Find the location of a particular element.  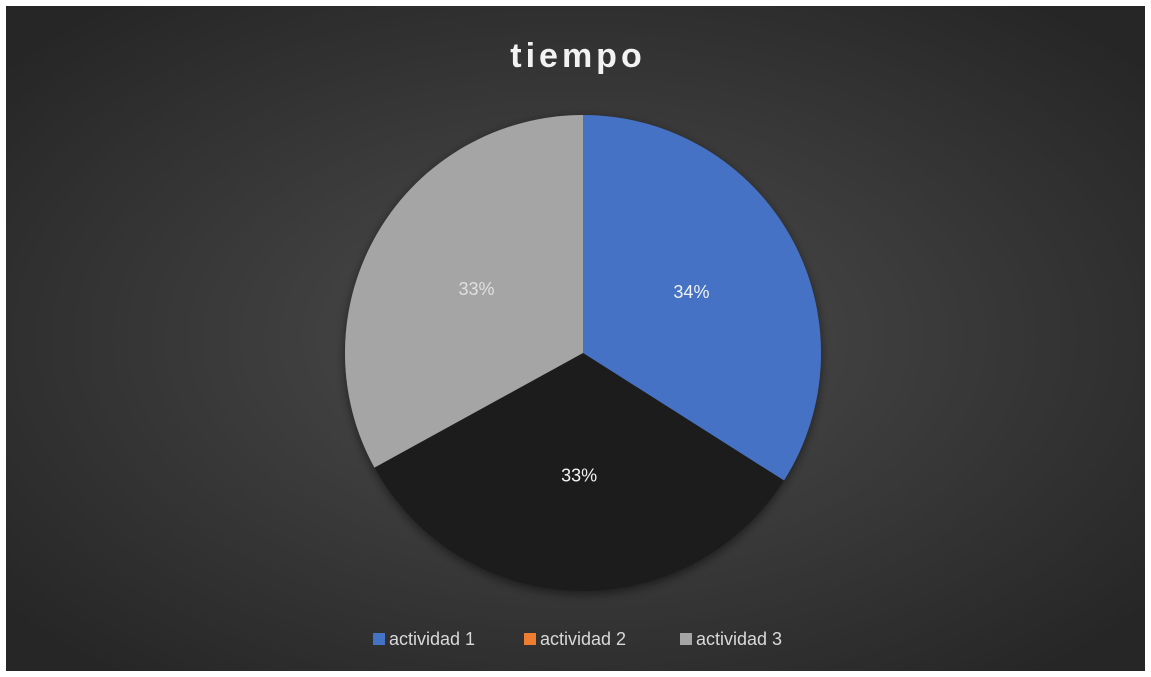

chart-title: tiempo is located at coordinates (577, 56).